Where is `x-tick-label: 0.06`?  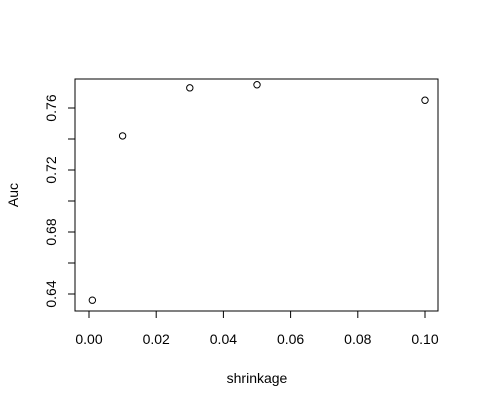 x-tick-label: 0.06 is located at coordinates (290, 339).